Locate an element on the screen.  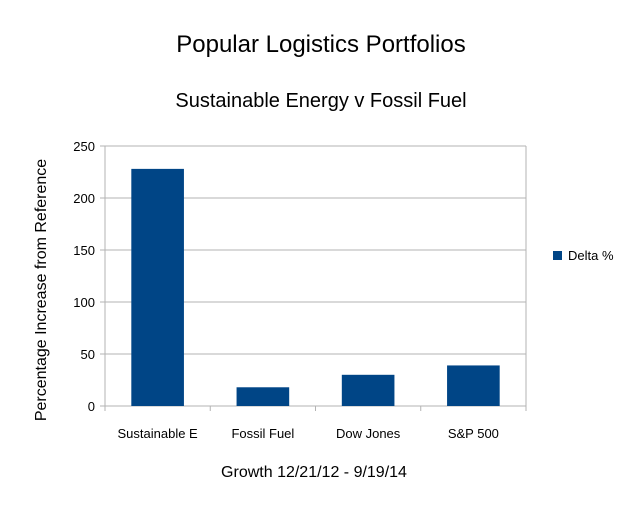
y-tick-label: 200 is located at coordinates (84, 198).